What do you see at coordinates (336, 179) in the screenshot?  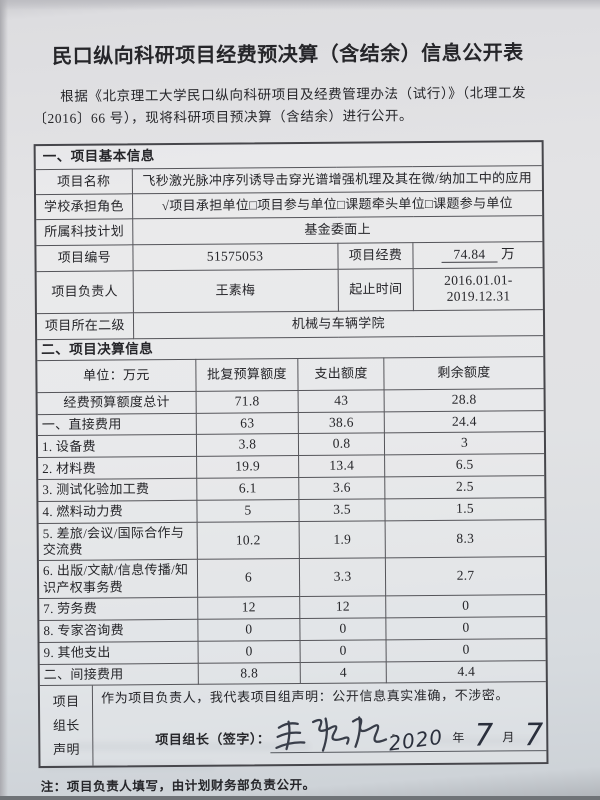 I see `project-name-value: 飞秒激光脉冲序列诱导击穿光谱增强机理及其在微/纳加工中的应用` at bounding box center [336, 179].